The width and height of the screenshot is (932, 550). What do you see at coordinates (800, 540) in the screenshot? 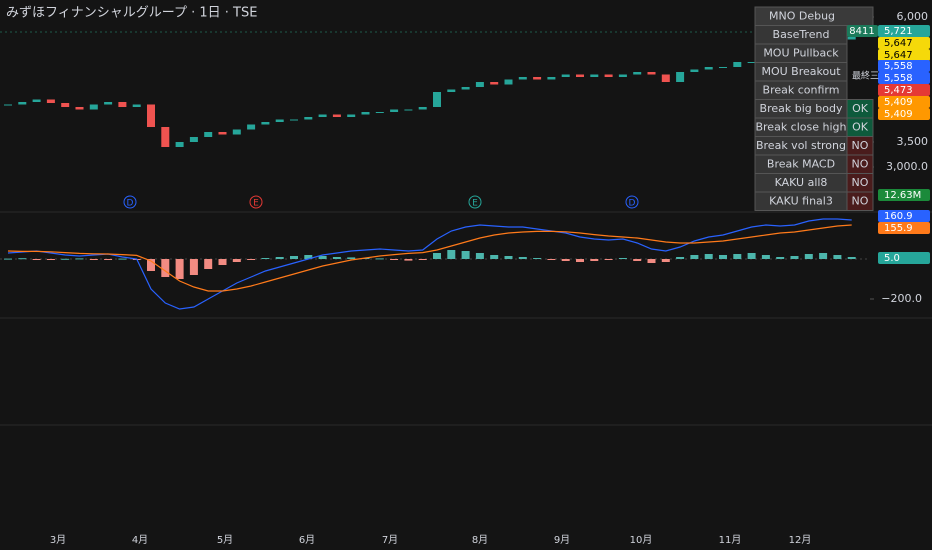
I see `x-tick-label: 12月` at bounding box center [800, 540].